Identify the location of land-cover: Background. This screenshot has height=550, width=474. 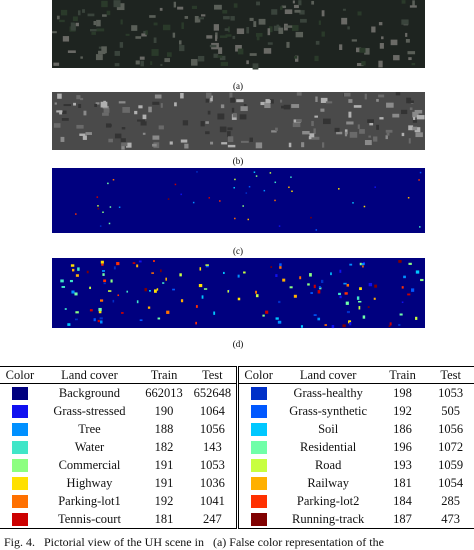
(89, 392).